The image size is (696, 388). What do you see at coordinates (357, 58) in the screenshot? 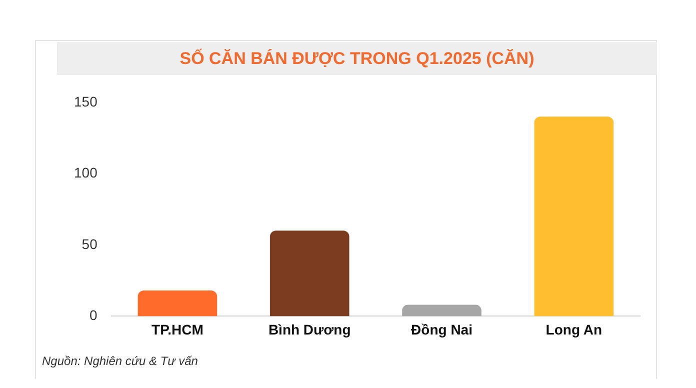
I see `chart-title: SỐ CĂN BÁN ĐƯỢC TRONG Q1.2025 (CĂN)` at bounding box center [357, 58].